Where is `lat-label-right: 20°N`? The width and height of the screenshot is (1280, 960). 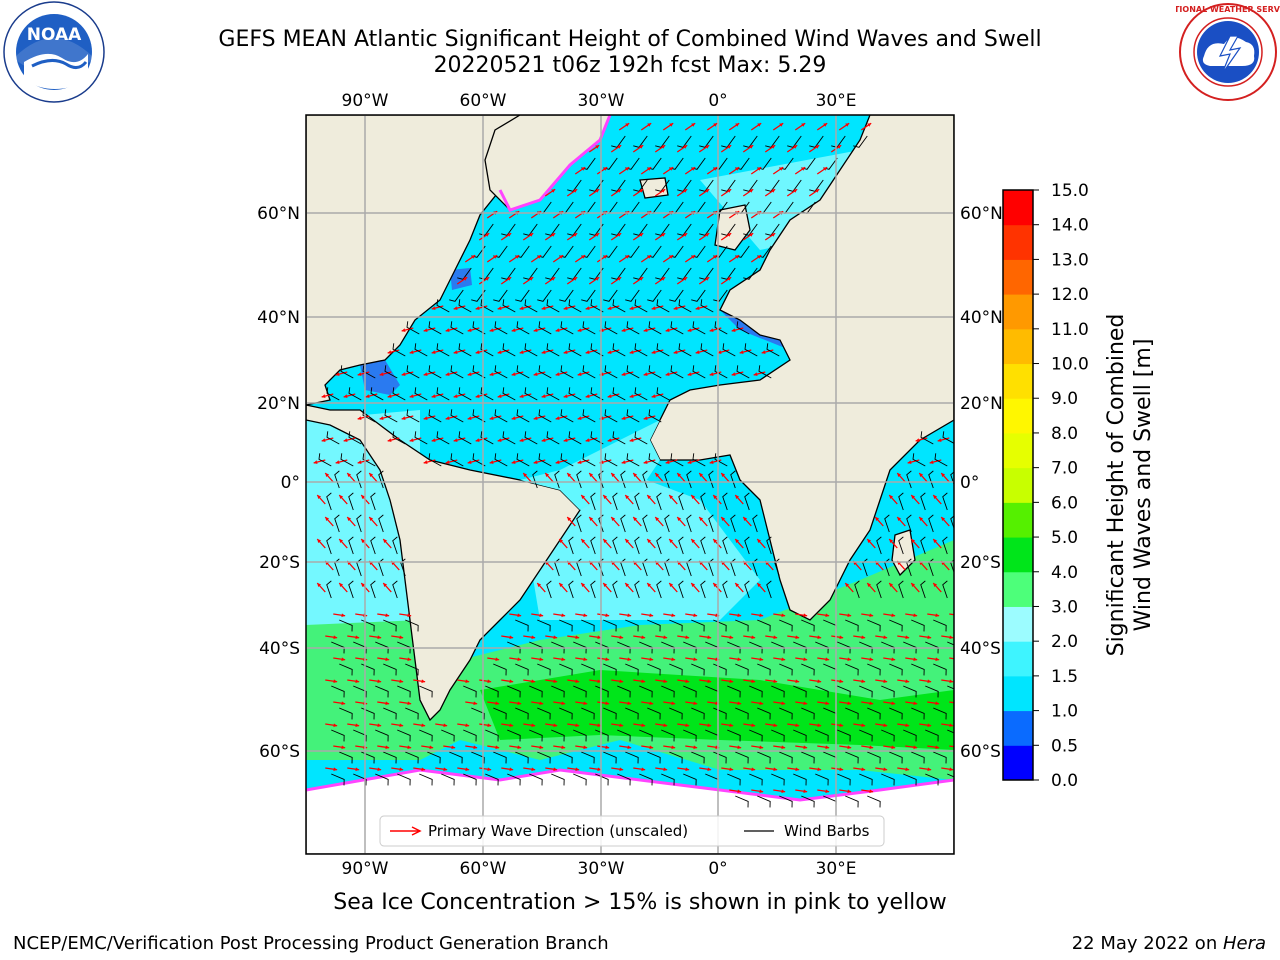 lat-label-right: 20°N is located at coordinates (981, 404).